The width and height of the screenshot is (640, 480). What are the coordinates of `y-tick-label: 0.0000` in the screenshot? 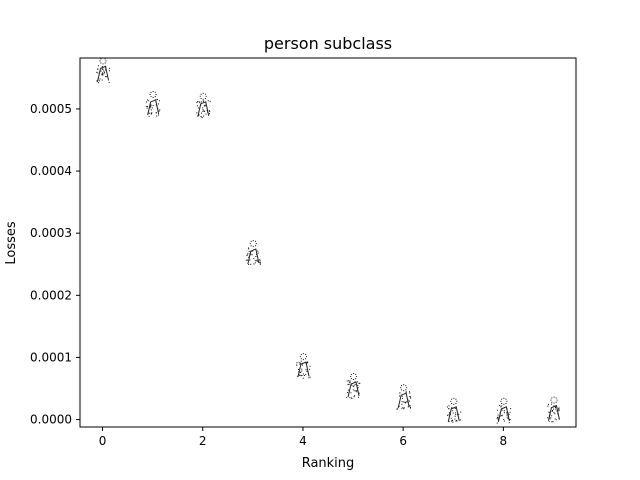 It's located at (51, 420).